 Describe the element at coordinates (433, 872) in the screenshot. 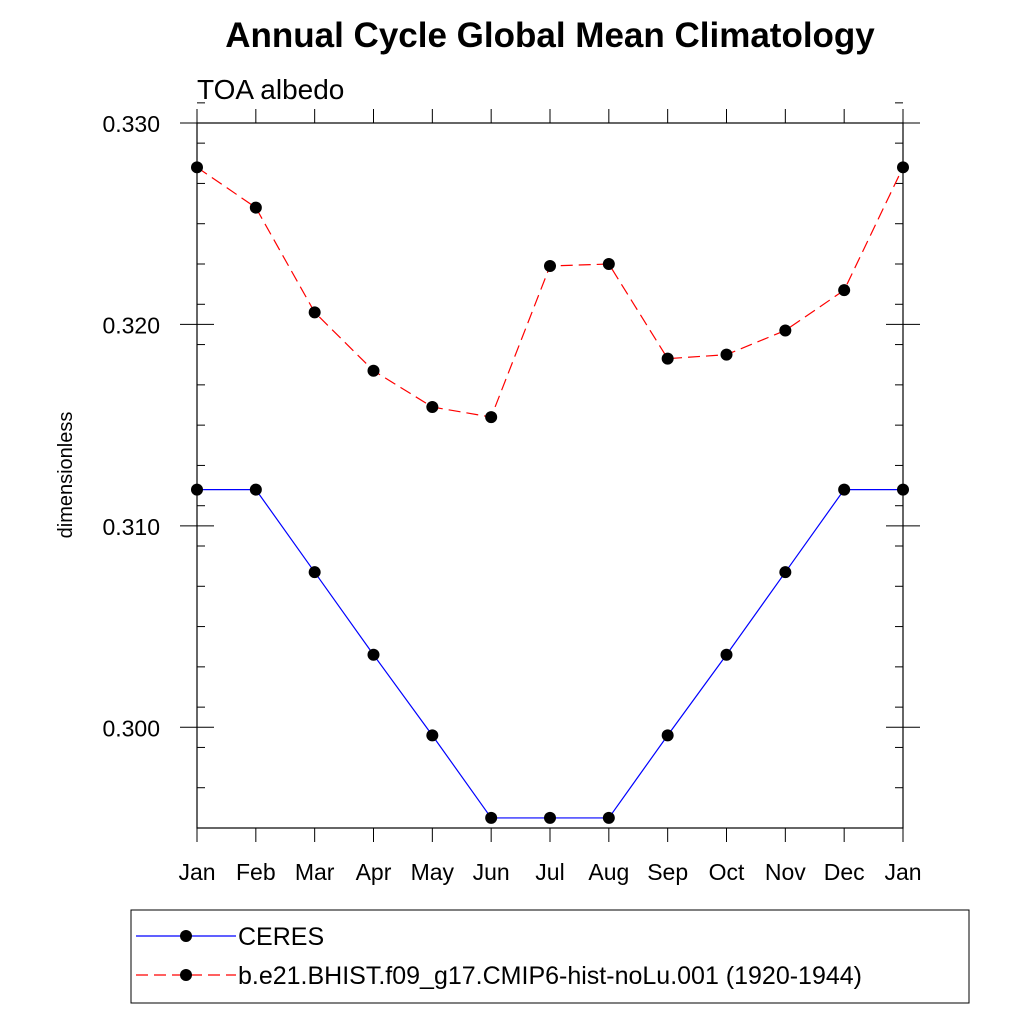

I see `x-tick-label: May` at that location.